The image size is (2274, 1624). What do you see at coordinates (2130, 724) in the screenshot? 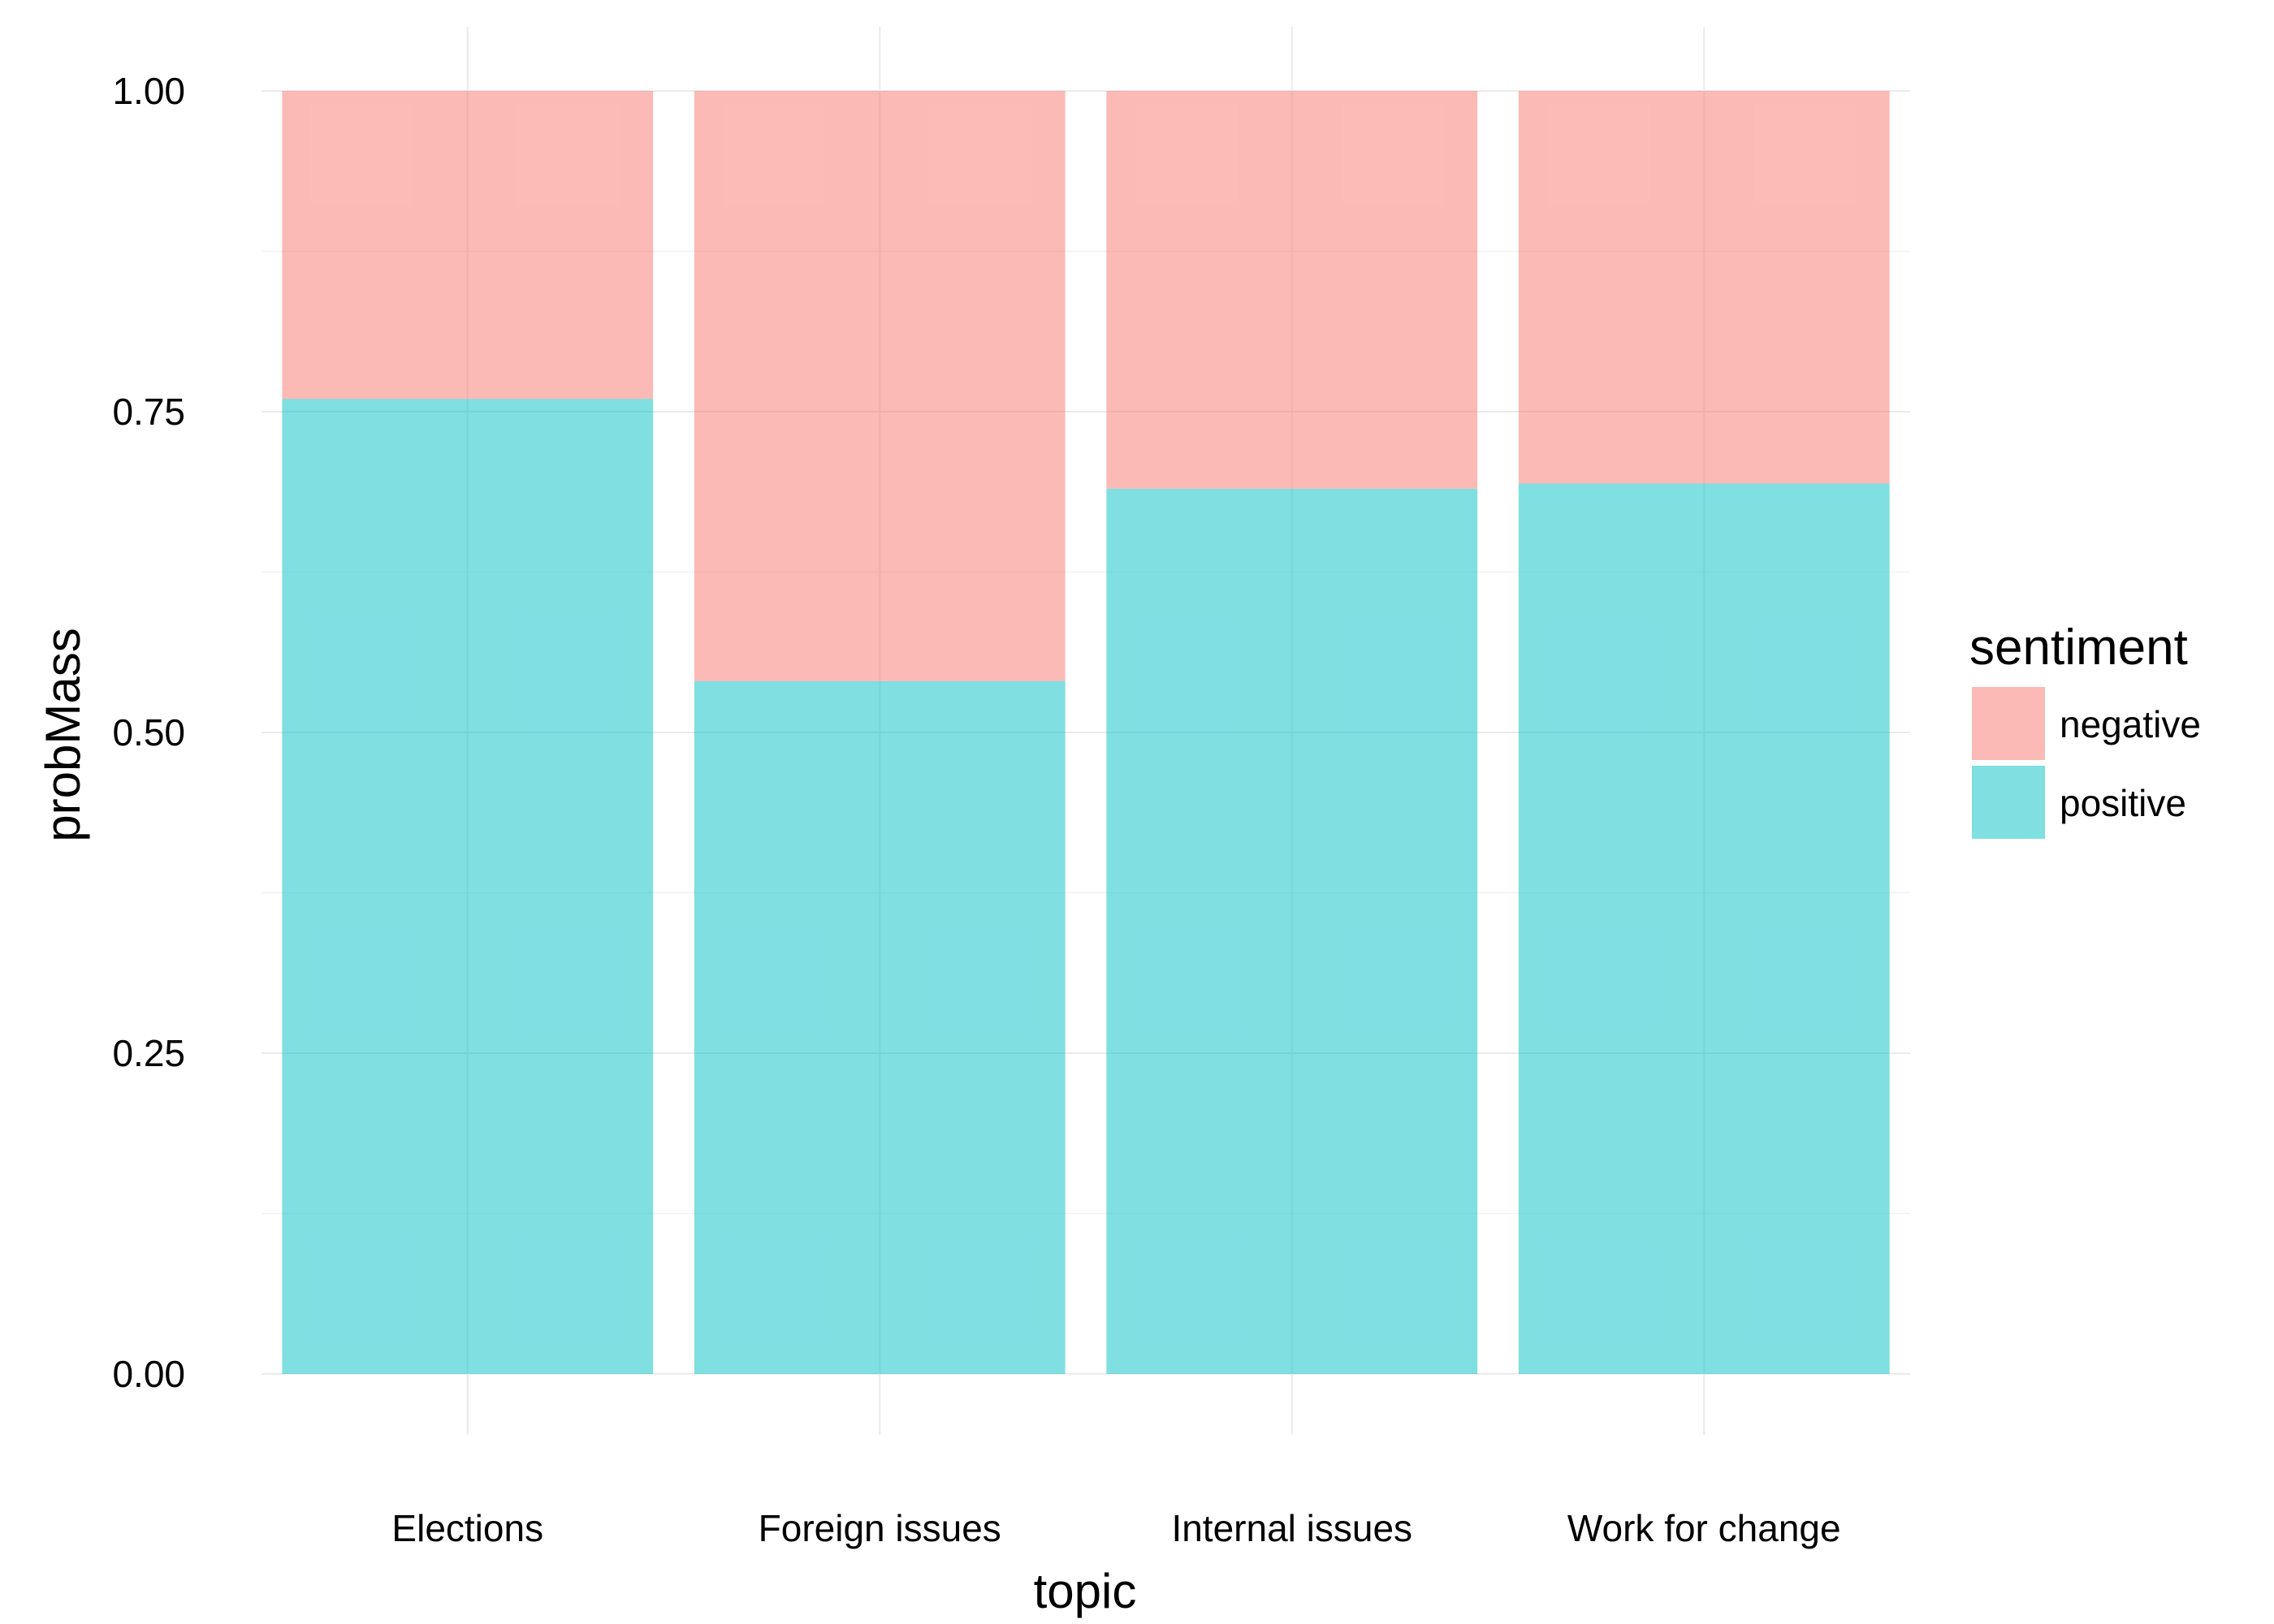
I see `legend-label-negative: negative` at bounding box center [2130, 724].